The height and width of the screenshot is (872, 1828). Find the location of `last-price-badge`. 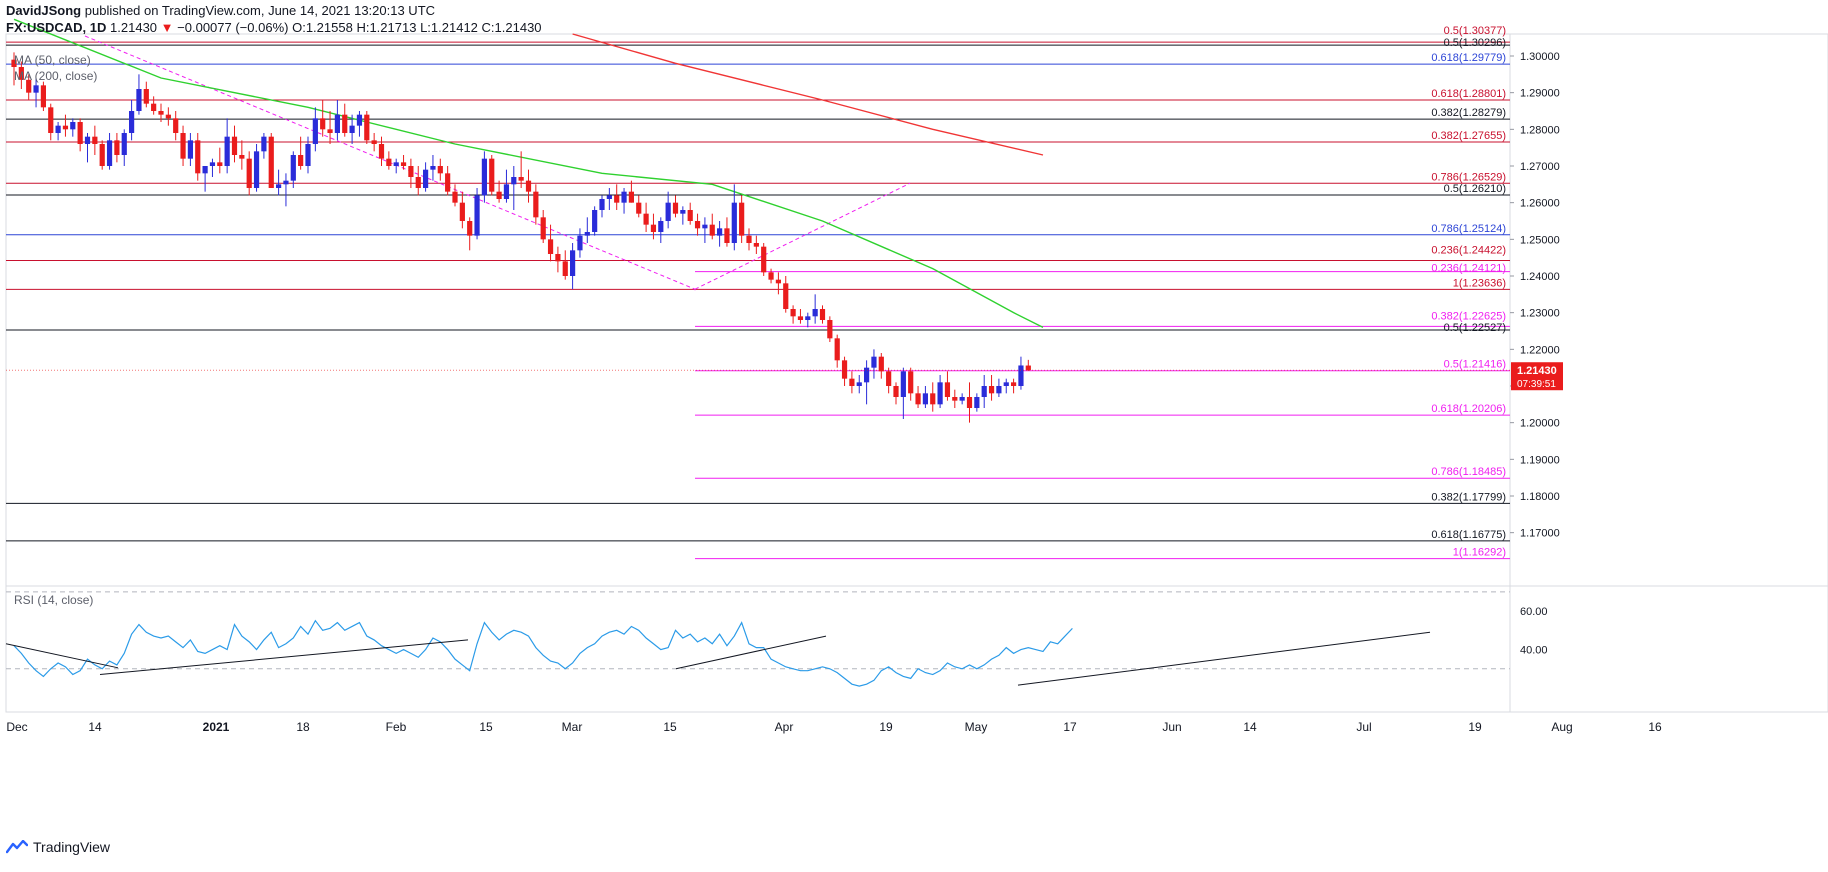

last-price-badge is located at coordinates (1537, 376).